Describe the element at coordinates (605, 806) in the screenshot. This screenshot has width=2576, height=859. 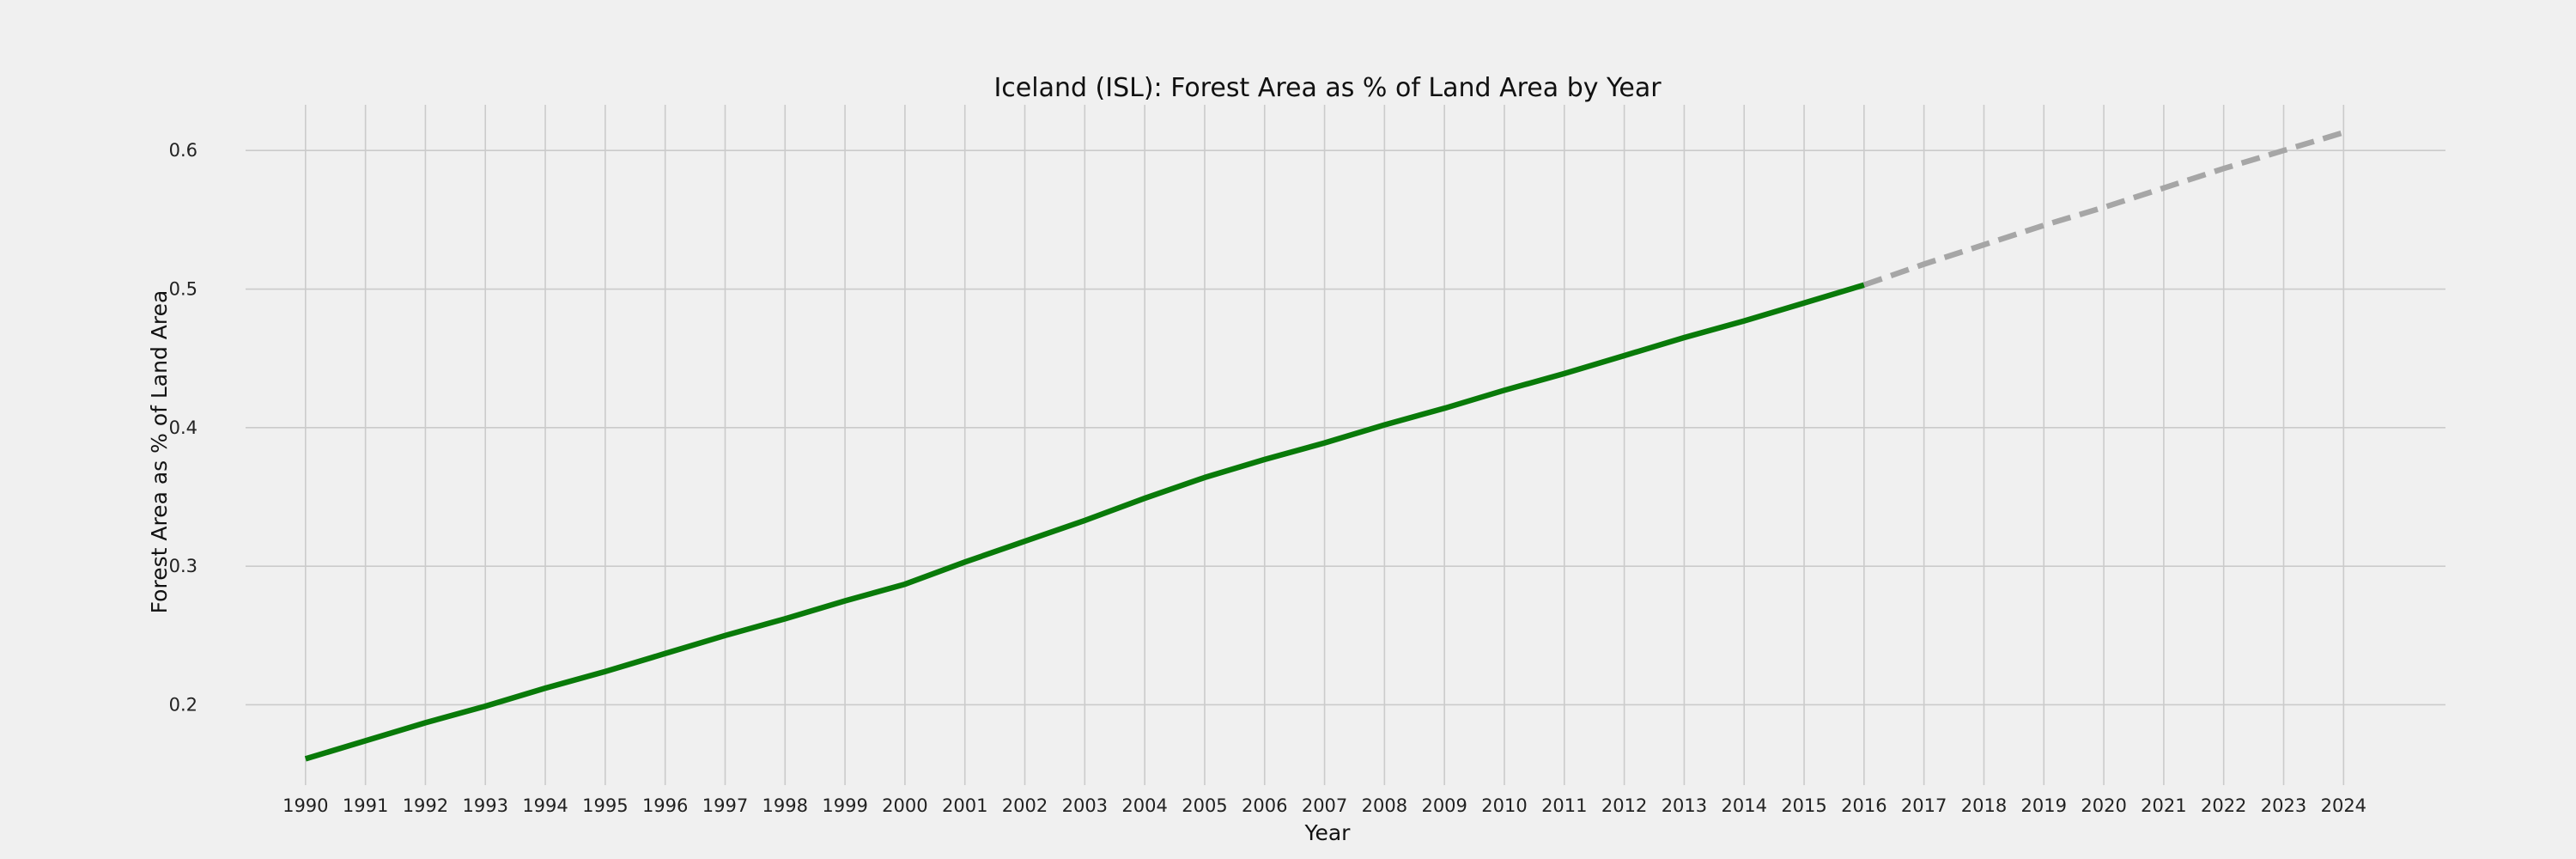
I see `x-tick-label: 1995` at that location.